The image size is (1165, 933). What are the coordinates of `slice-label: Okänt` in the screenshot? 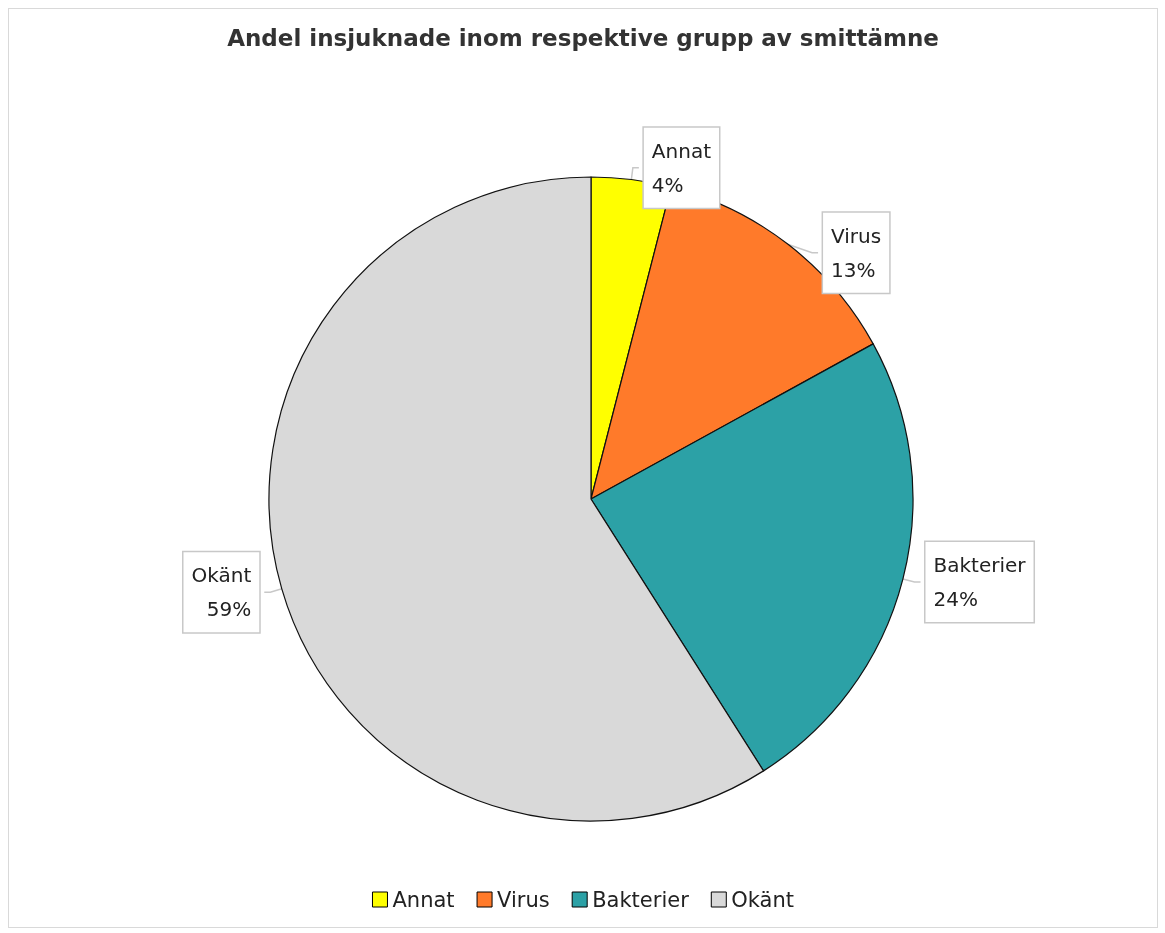 It's located at (221, 575).